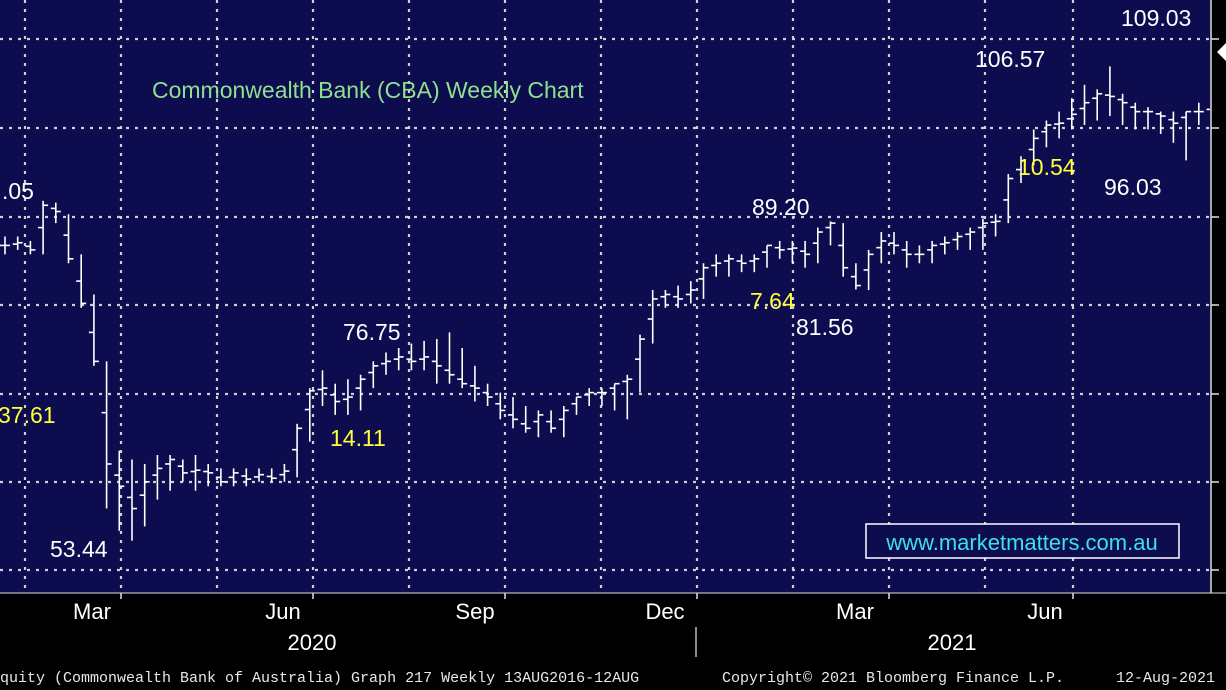 This screenshot has height=690, width=1226. Describe the element at coordinates (952, 642) in the screenshot. I see `x-axis-year-label: 2021` at that location.